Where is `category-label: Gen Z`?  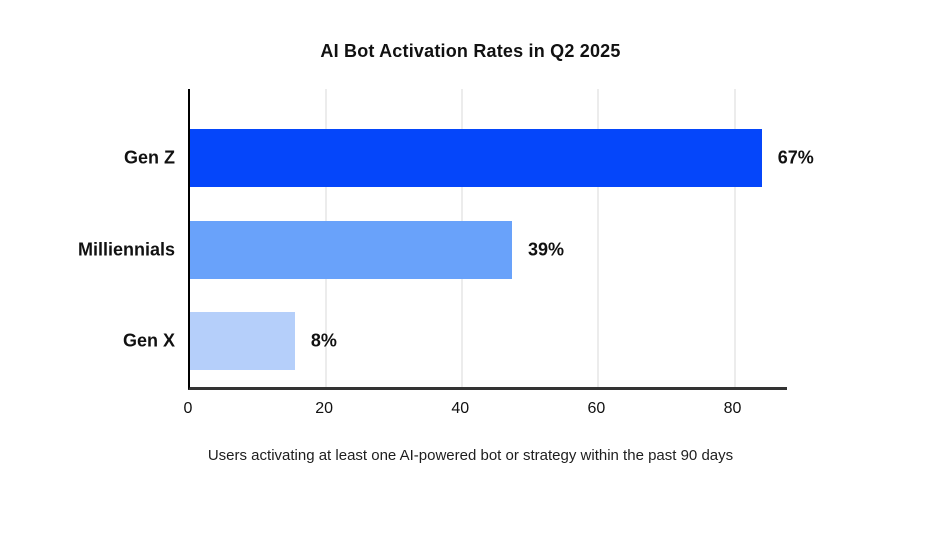
category-label: Gen Z is located at coordinates (149, 157).